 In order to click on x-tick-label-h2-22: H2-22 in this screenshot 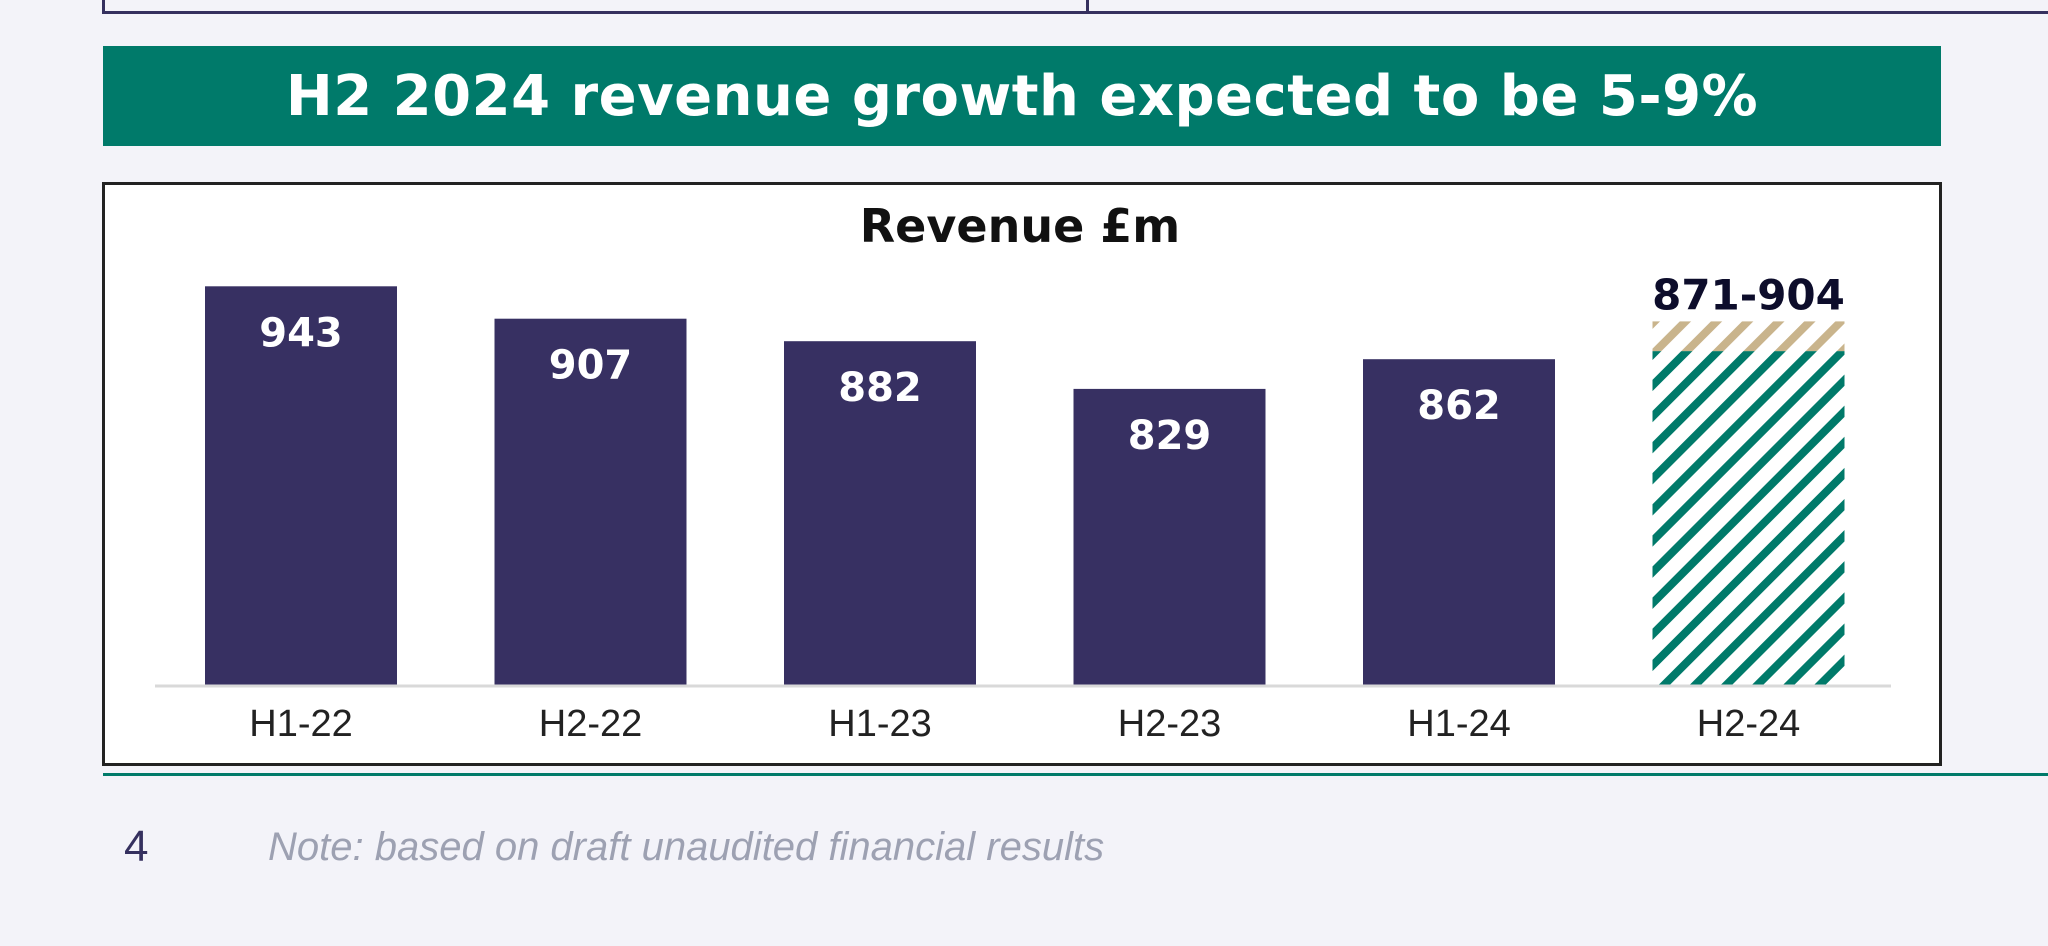, I will do `click(591, 724)`.